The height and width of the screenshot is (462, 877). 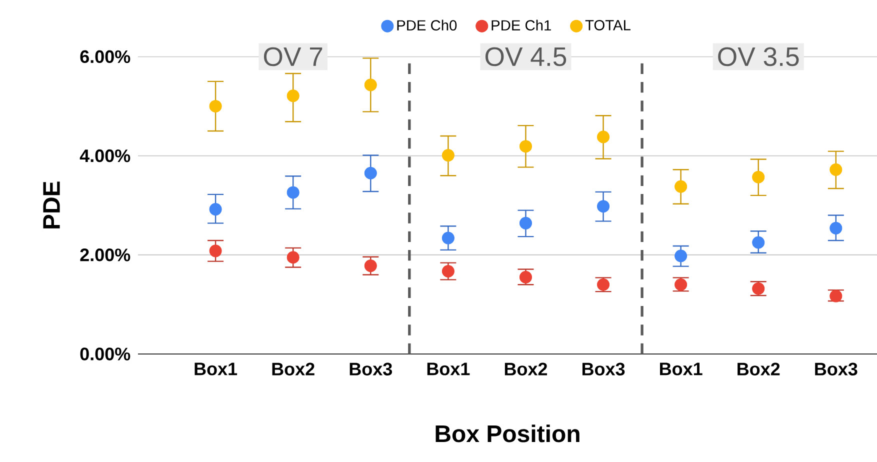 I want to click on y-tick-label: 6.00%, so click(x=105, y=57).